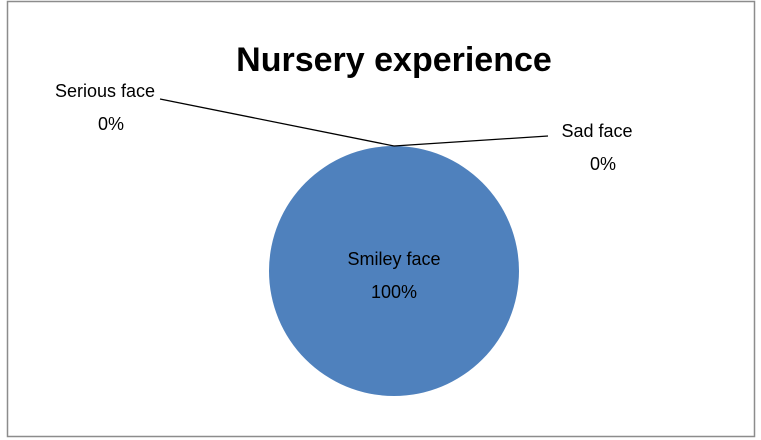 Image resolution: width=761 pixels, height=440 pixels. Describe the element at coordinates (393, 259) in the screenshot. I see `slice-label: Smiley face` at that location.